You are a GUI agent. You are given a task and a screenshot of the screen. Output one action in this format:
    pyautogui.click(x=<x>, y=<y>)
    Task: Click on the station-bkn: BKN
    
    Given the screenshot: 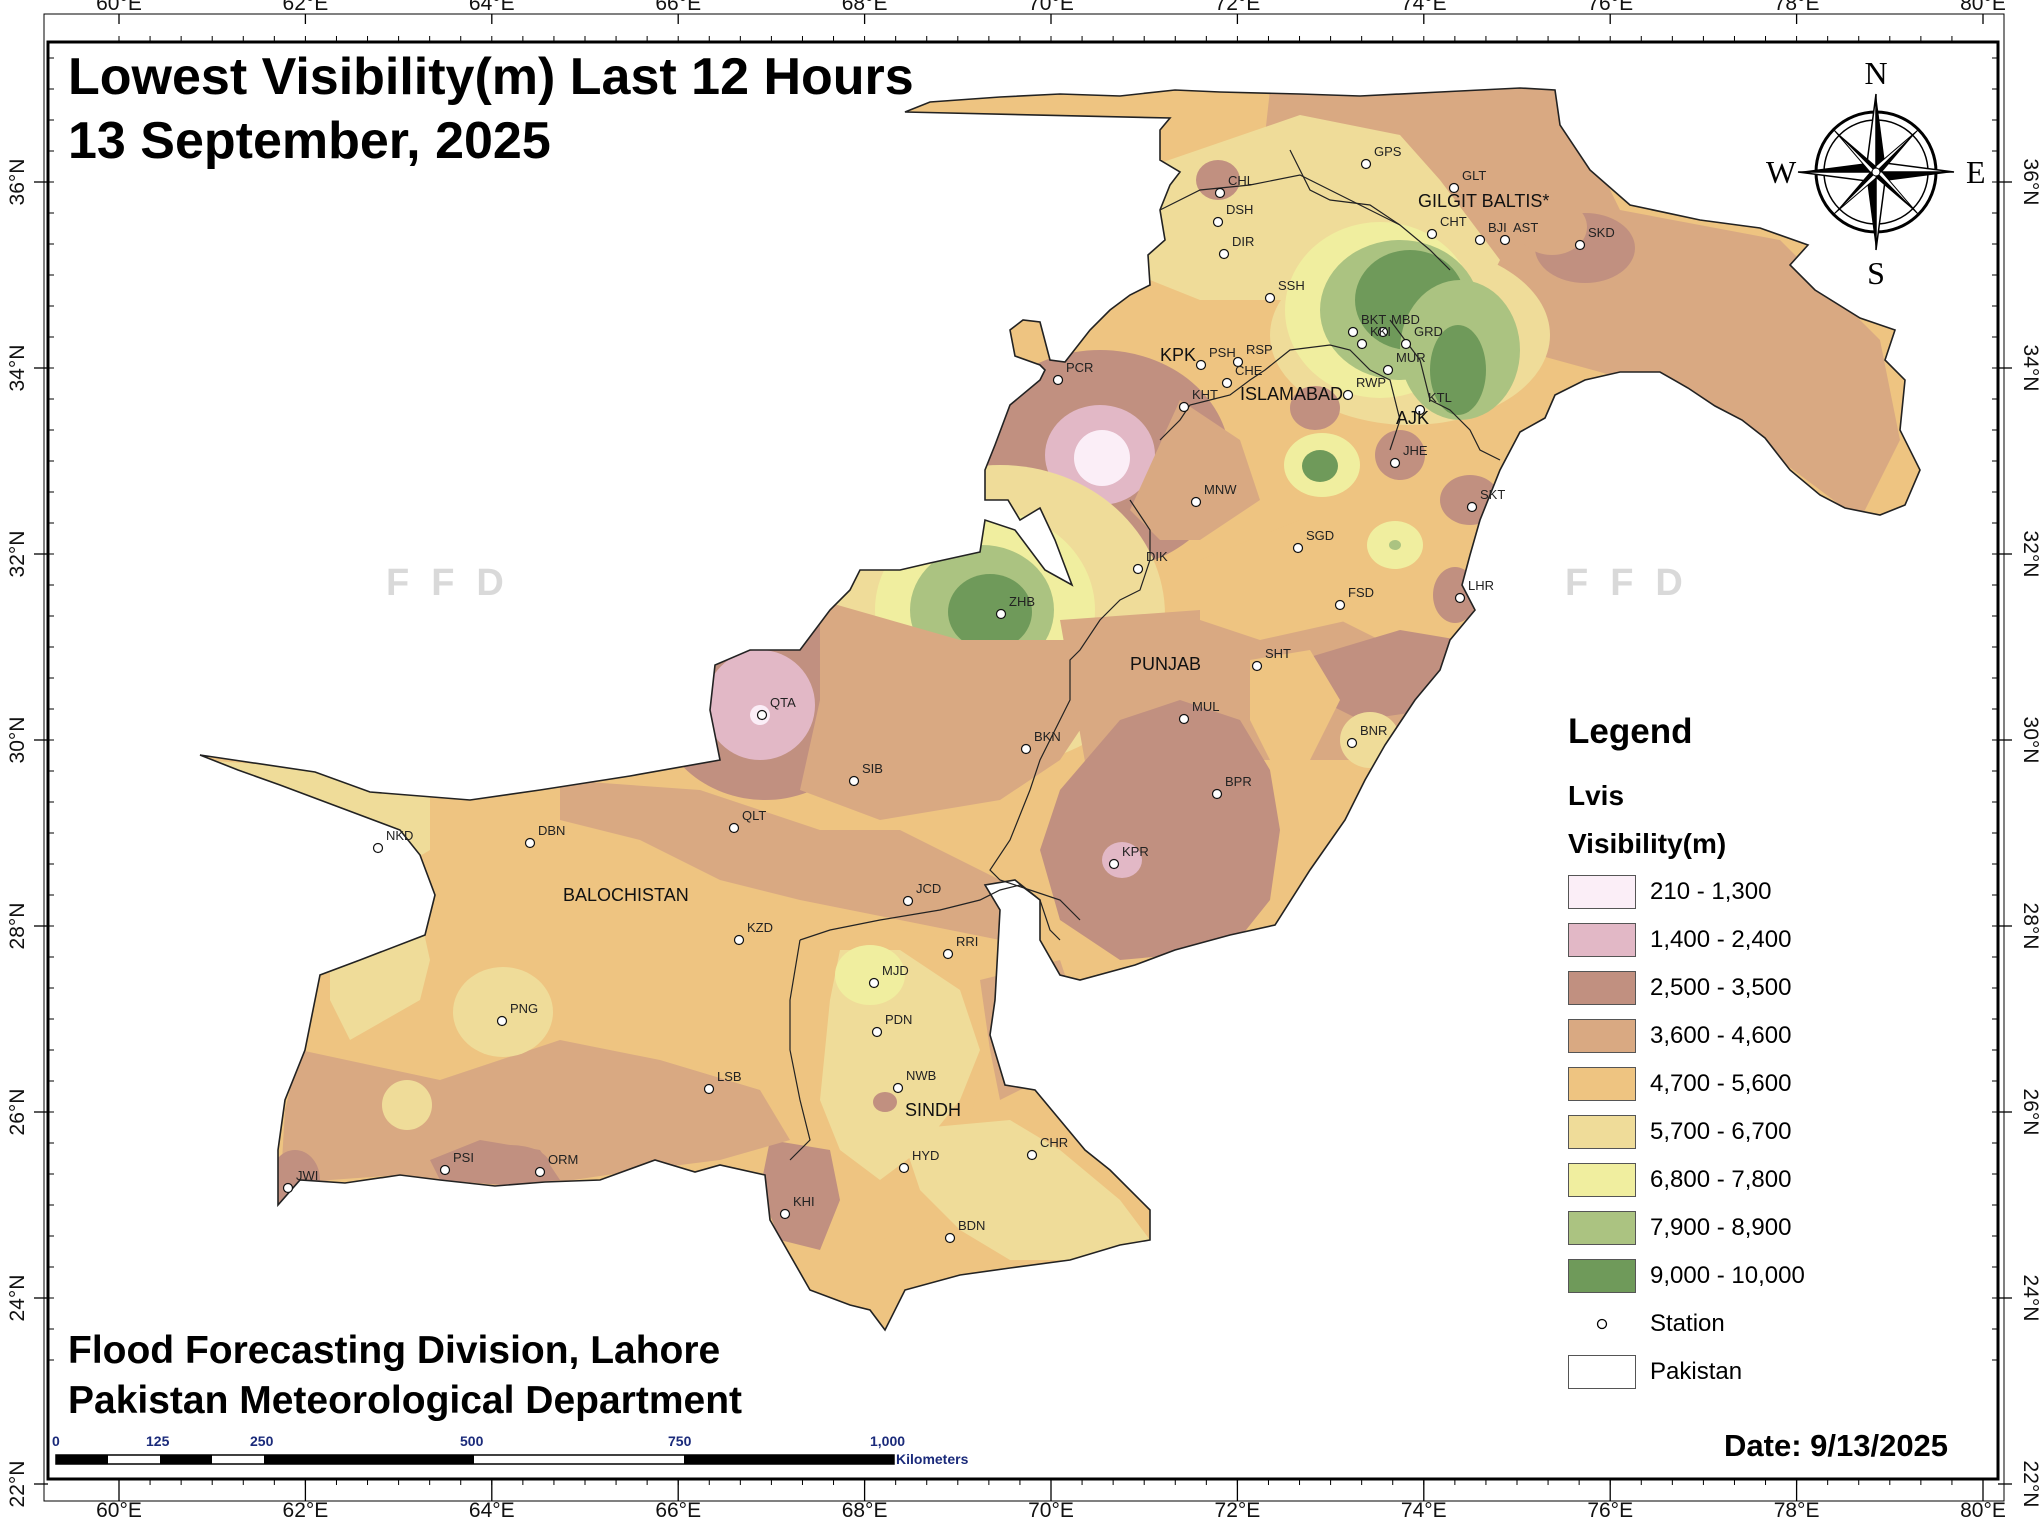 What is the action you would take?
    pyautogui.click(x=1040, y=742)
    